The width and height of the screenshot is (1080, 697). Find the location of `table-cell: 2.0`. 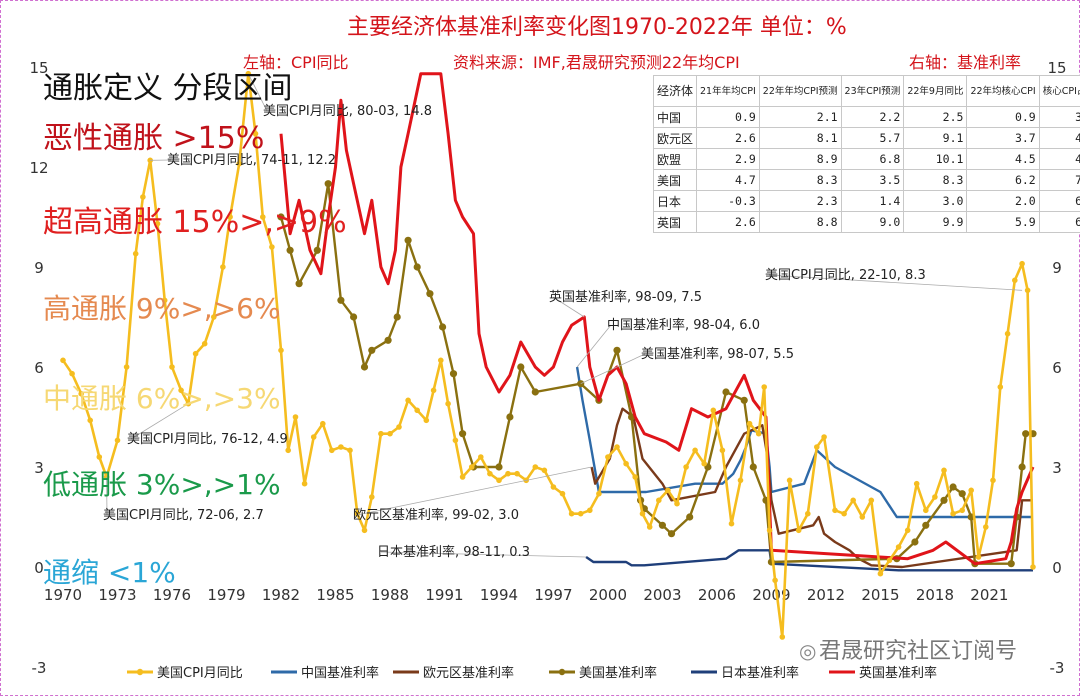

table-cell: 2.0 is located at coordinates (1003, 201).